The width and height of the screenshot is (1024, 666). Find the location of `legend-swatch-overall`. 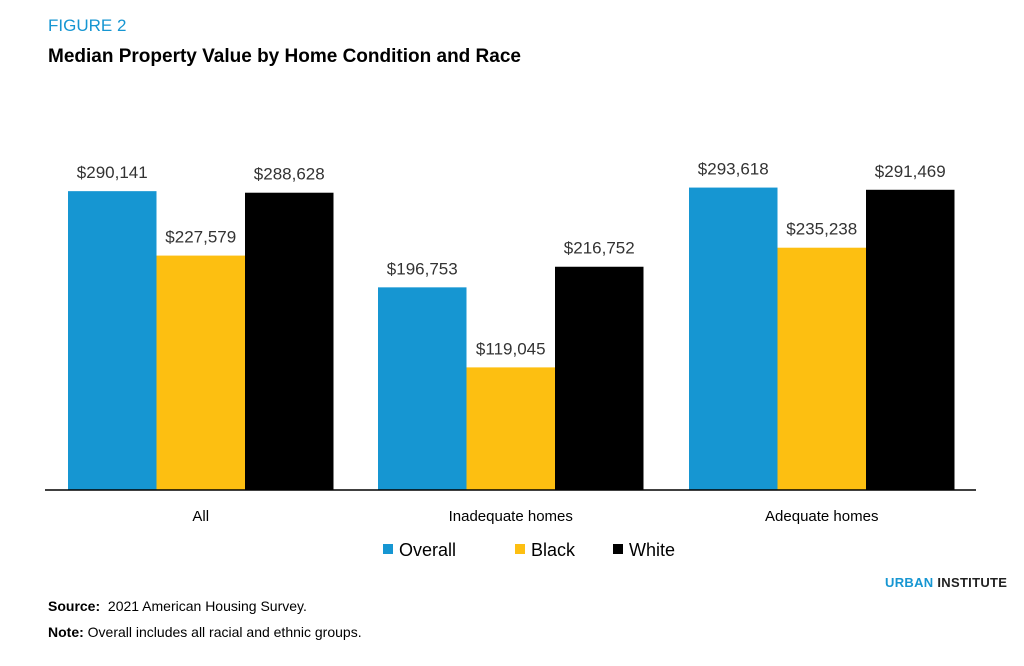

legend-swatch-overall is located at coordinates (388, 549).